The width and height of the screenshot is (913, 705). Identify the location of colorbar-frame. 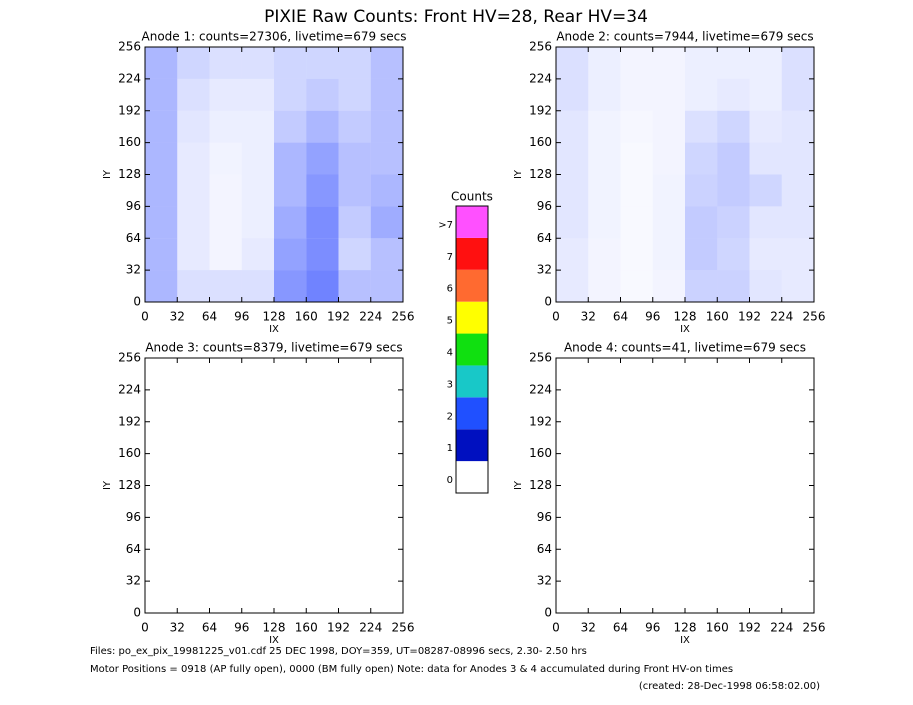
(472, 349).